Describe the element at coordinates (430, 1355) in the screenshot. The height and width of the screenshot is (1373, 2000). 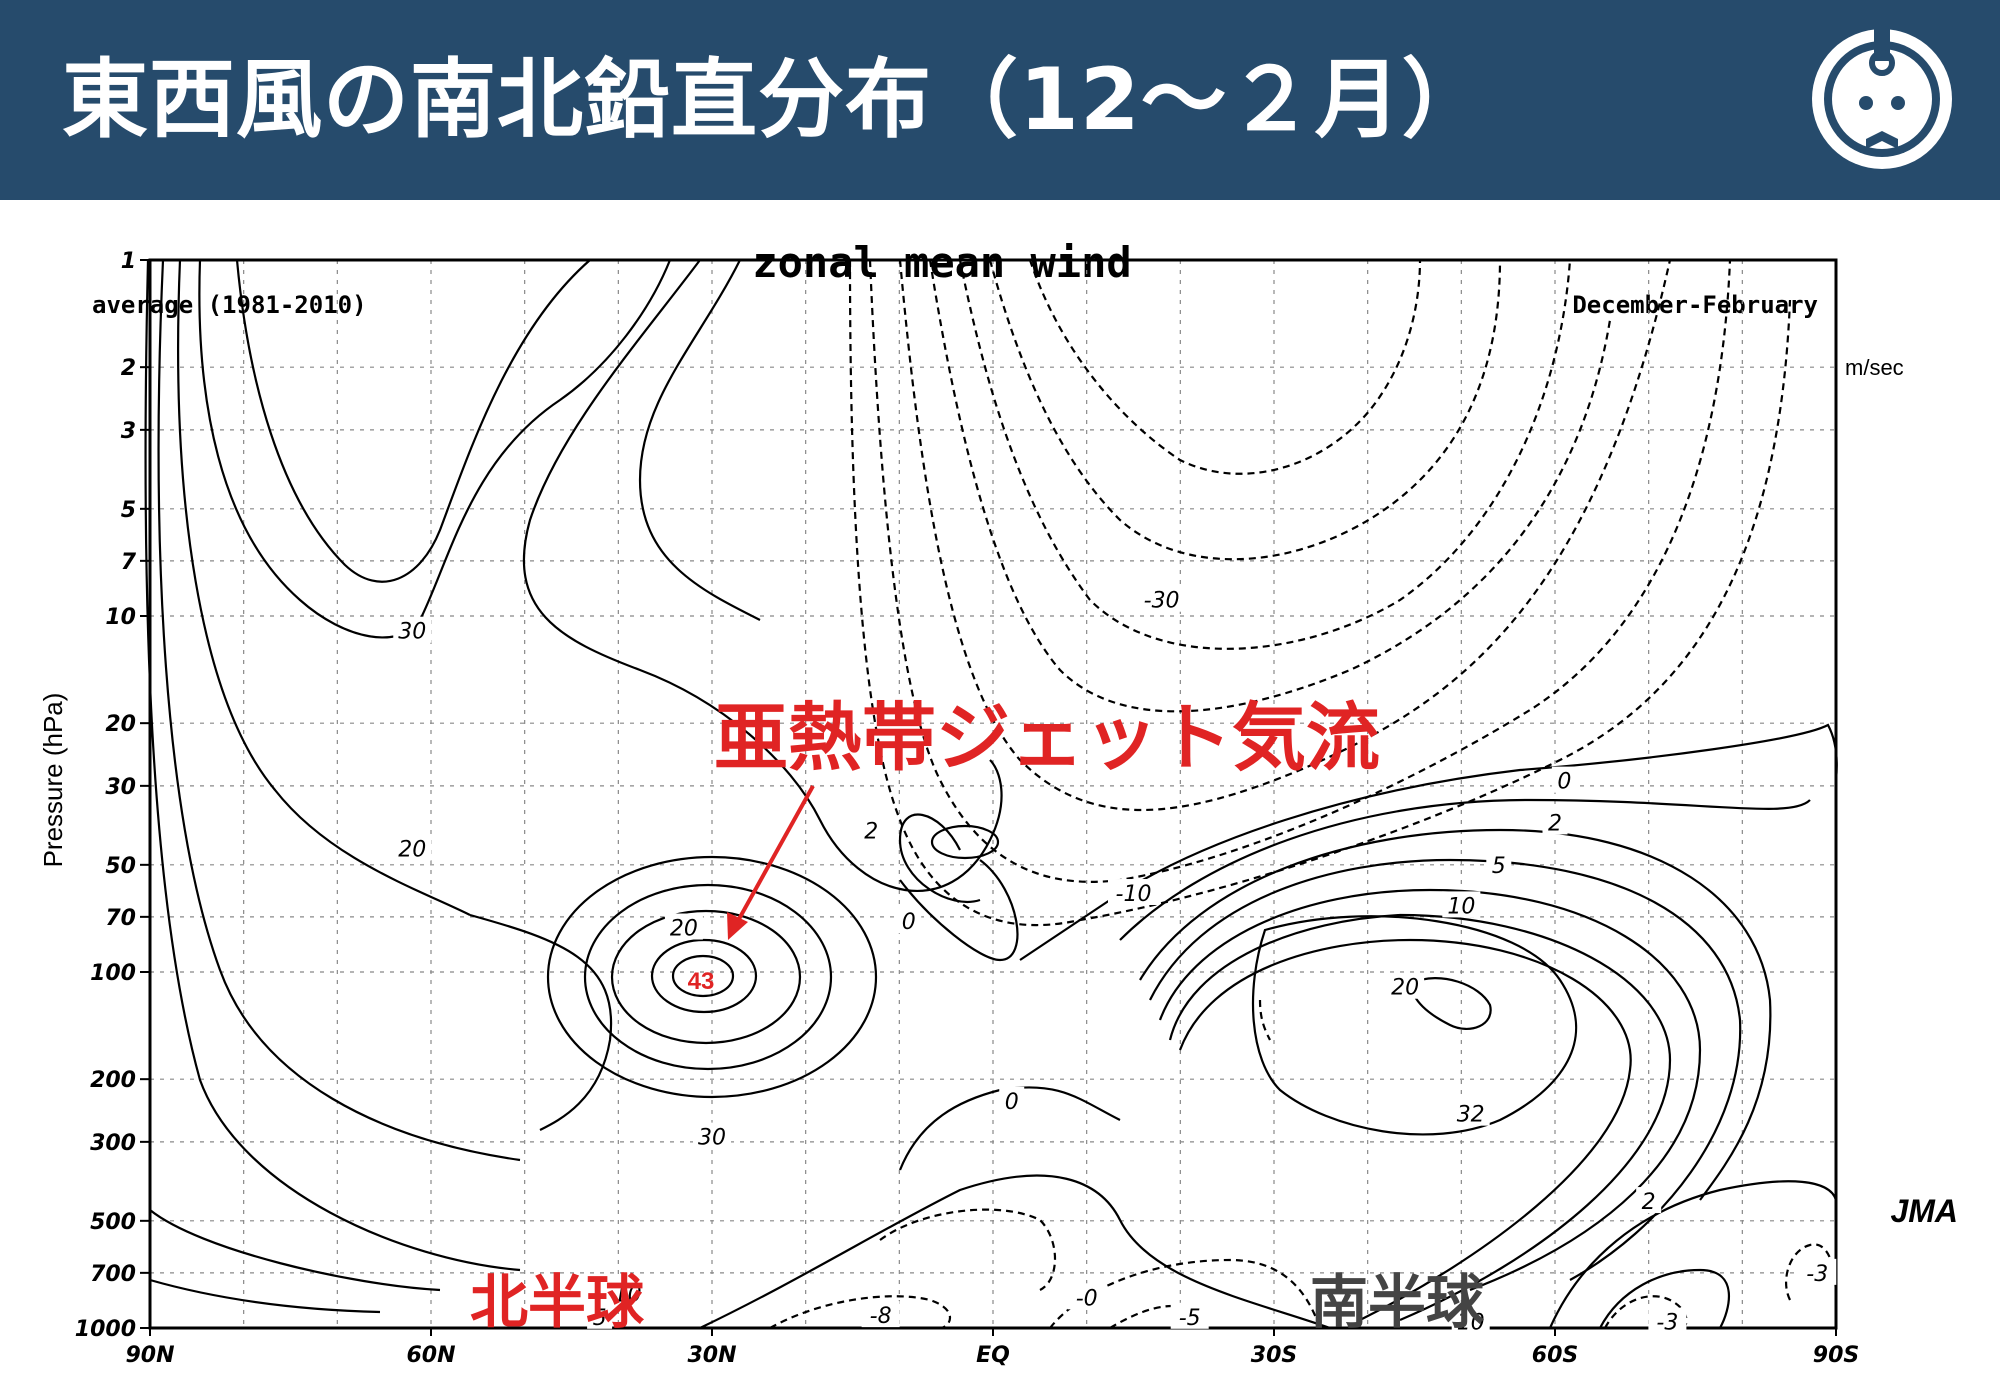
I see `x-tick-label: 60N` at that location.